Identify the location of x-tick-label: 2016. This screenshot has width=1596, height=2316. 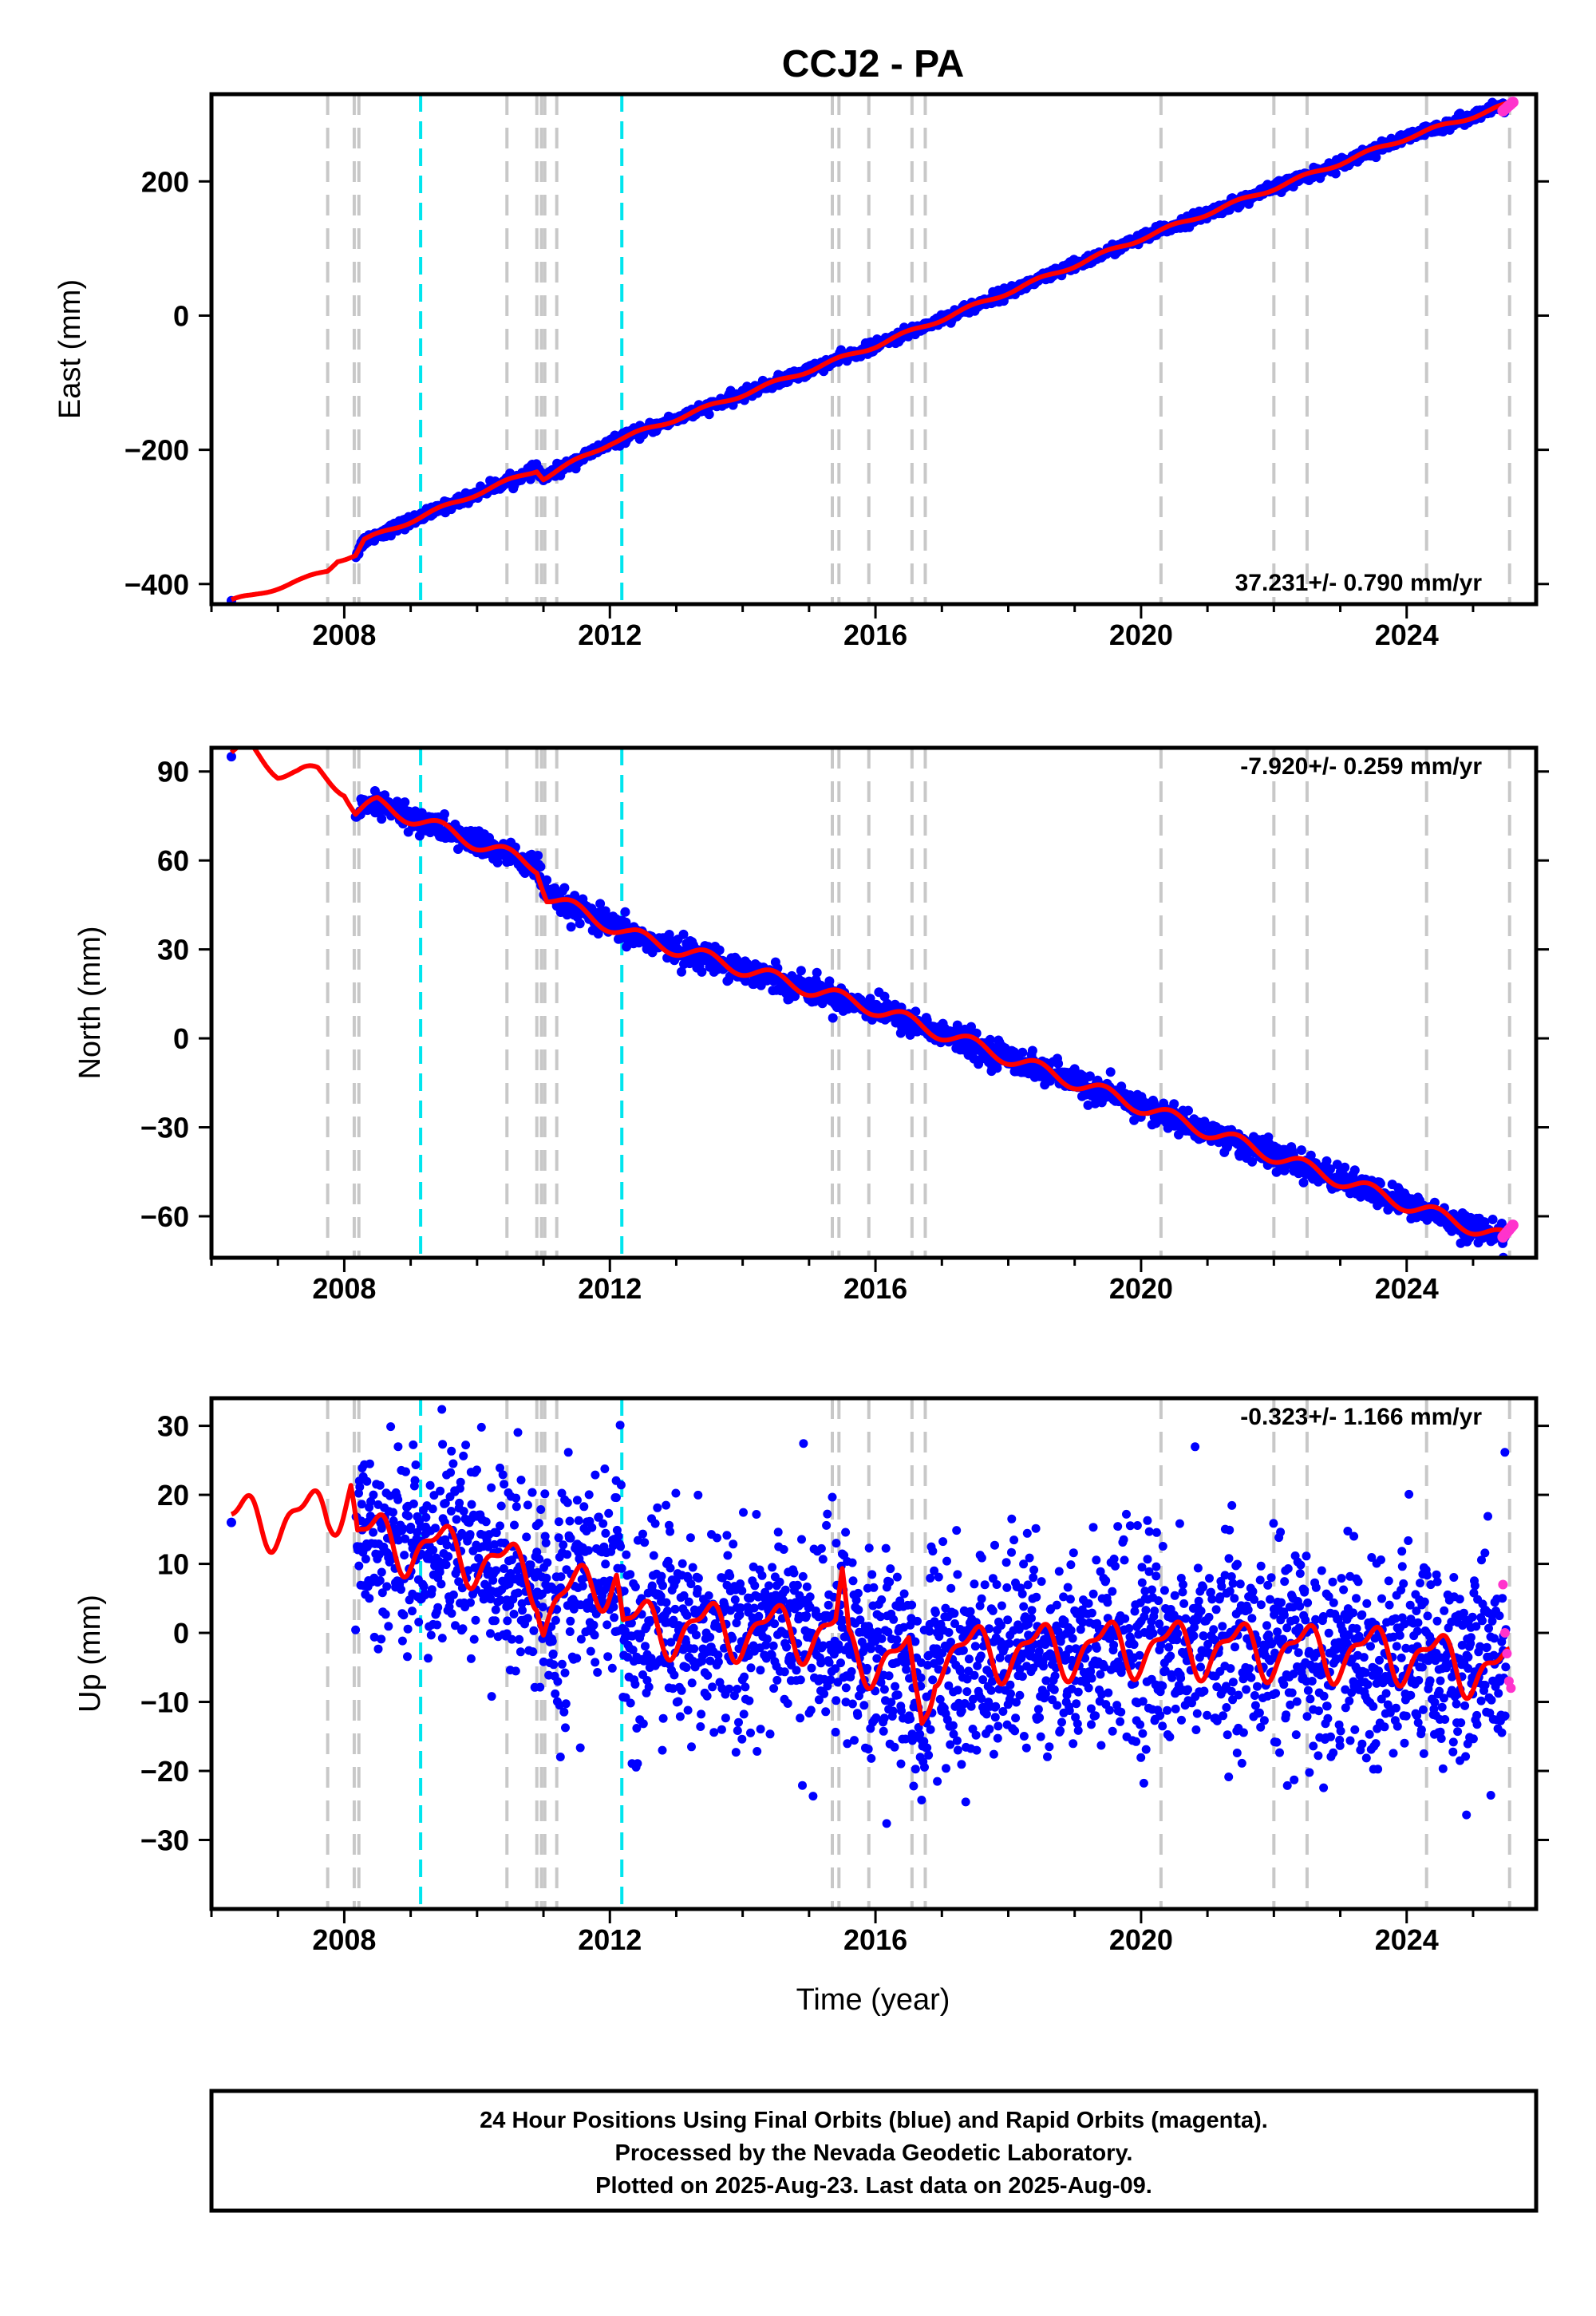
(875, 1288).